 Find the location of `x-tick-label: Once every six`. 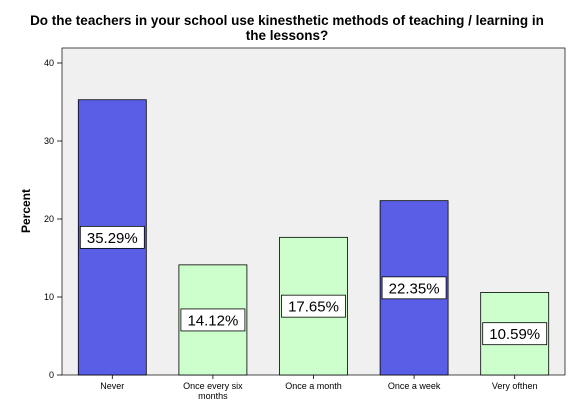

x-tick-label: Once every six is located at coordinates (213, 386).